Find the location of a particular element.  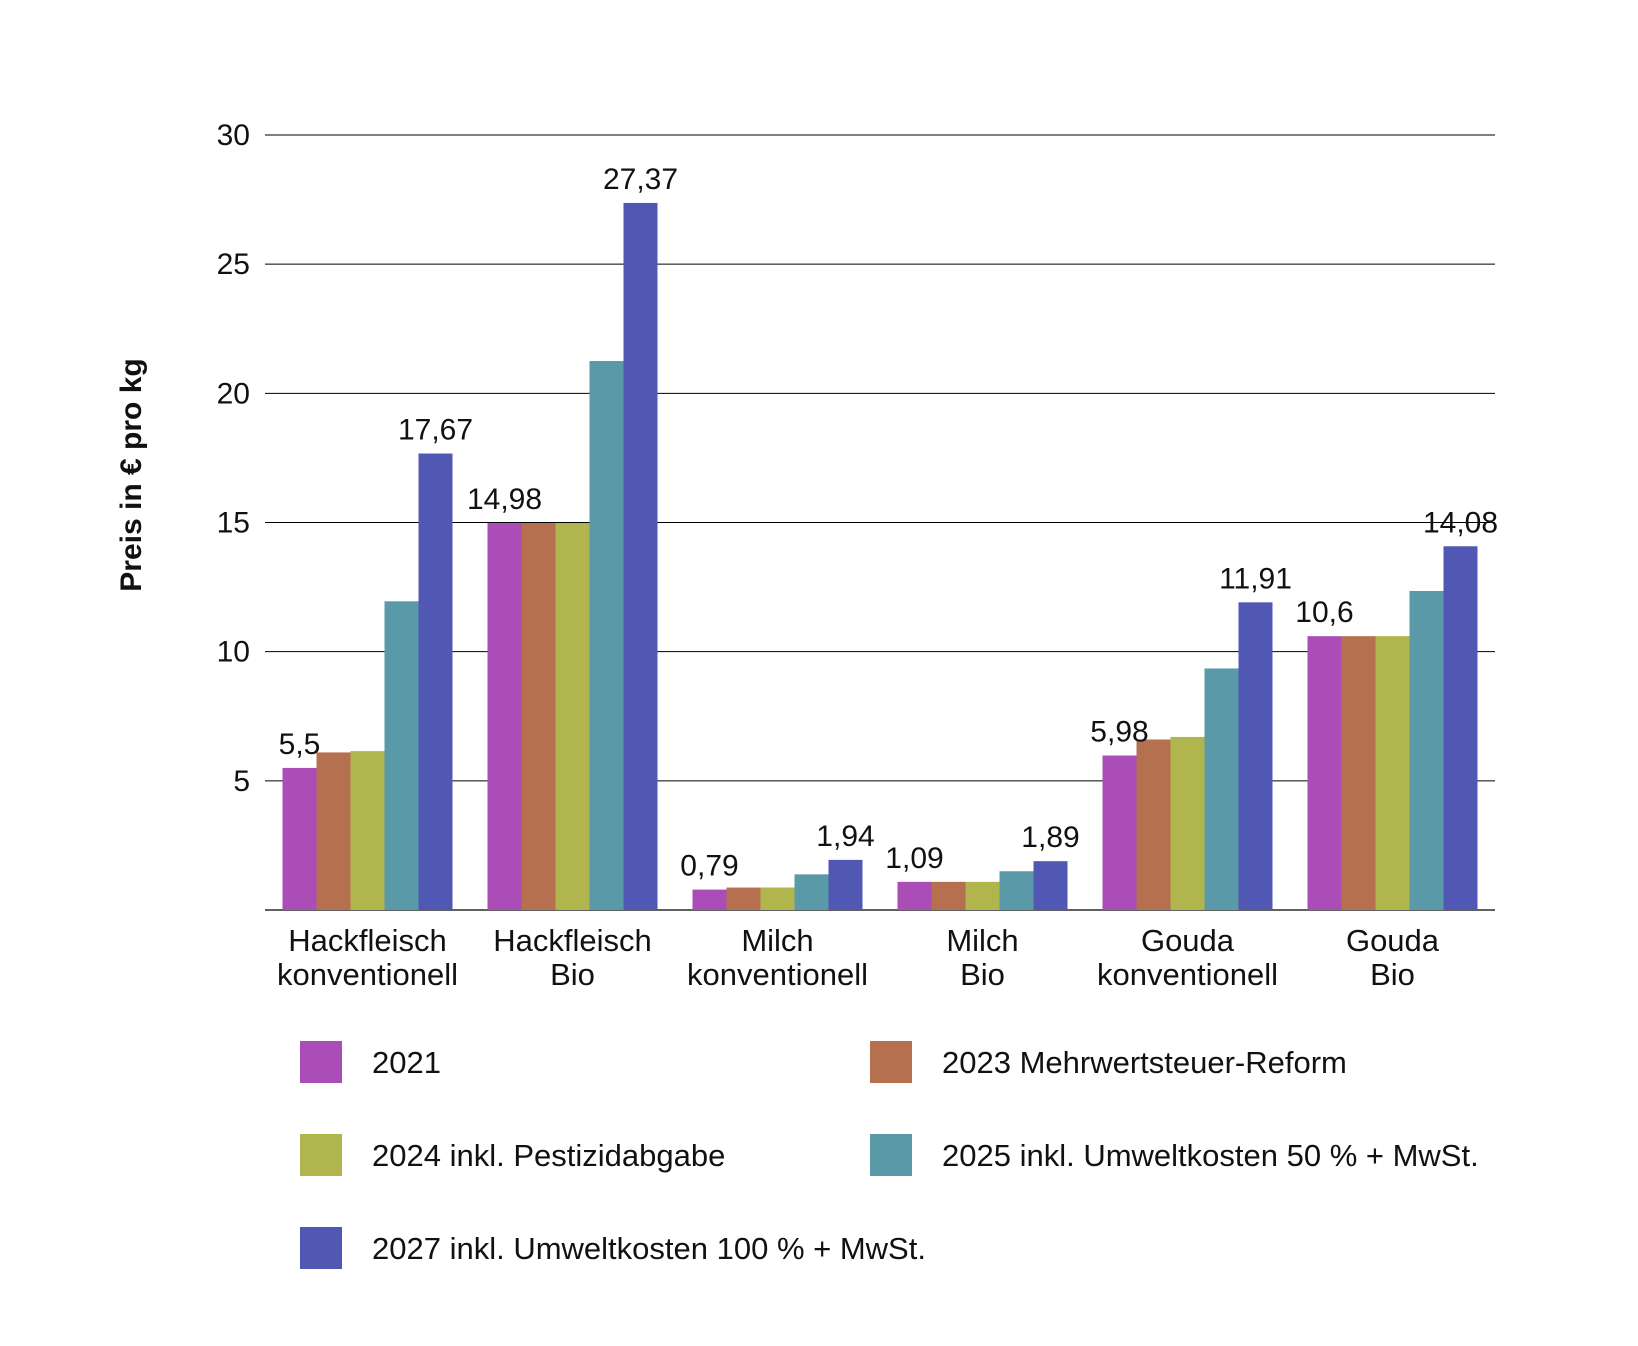

data-label: 14,98 is located at coordinates (504, 499).